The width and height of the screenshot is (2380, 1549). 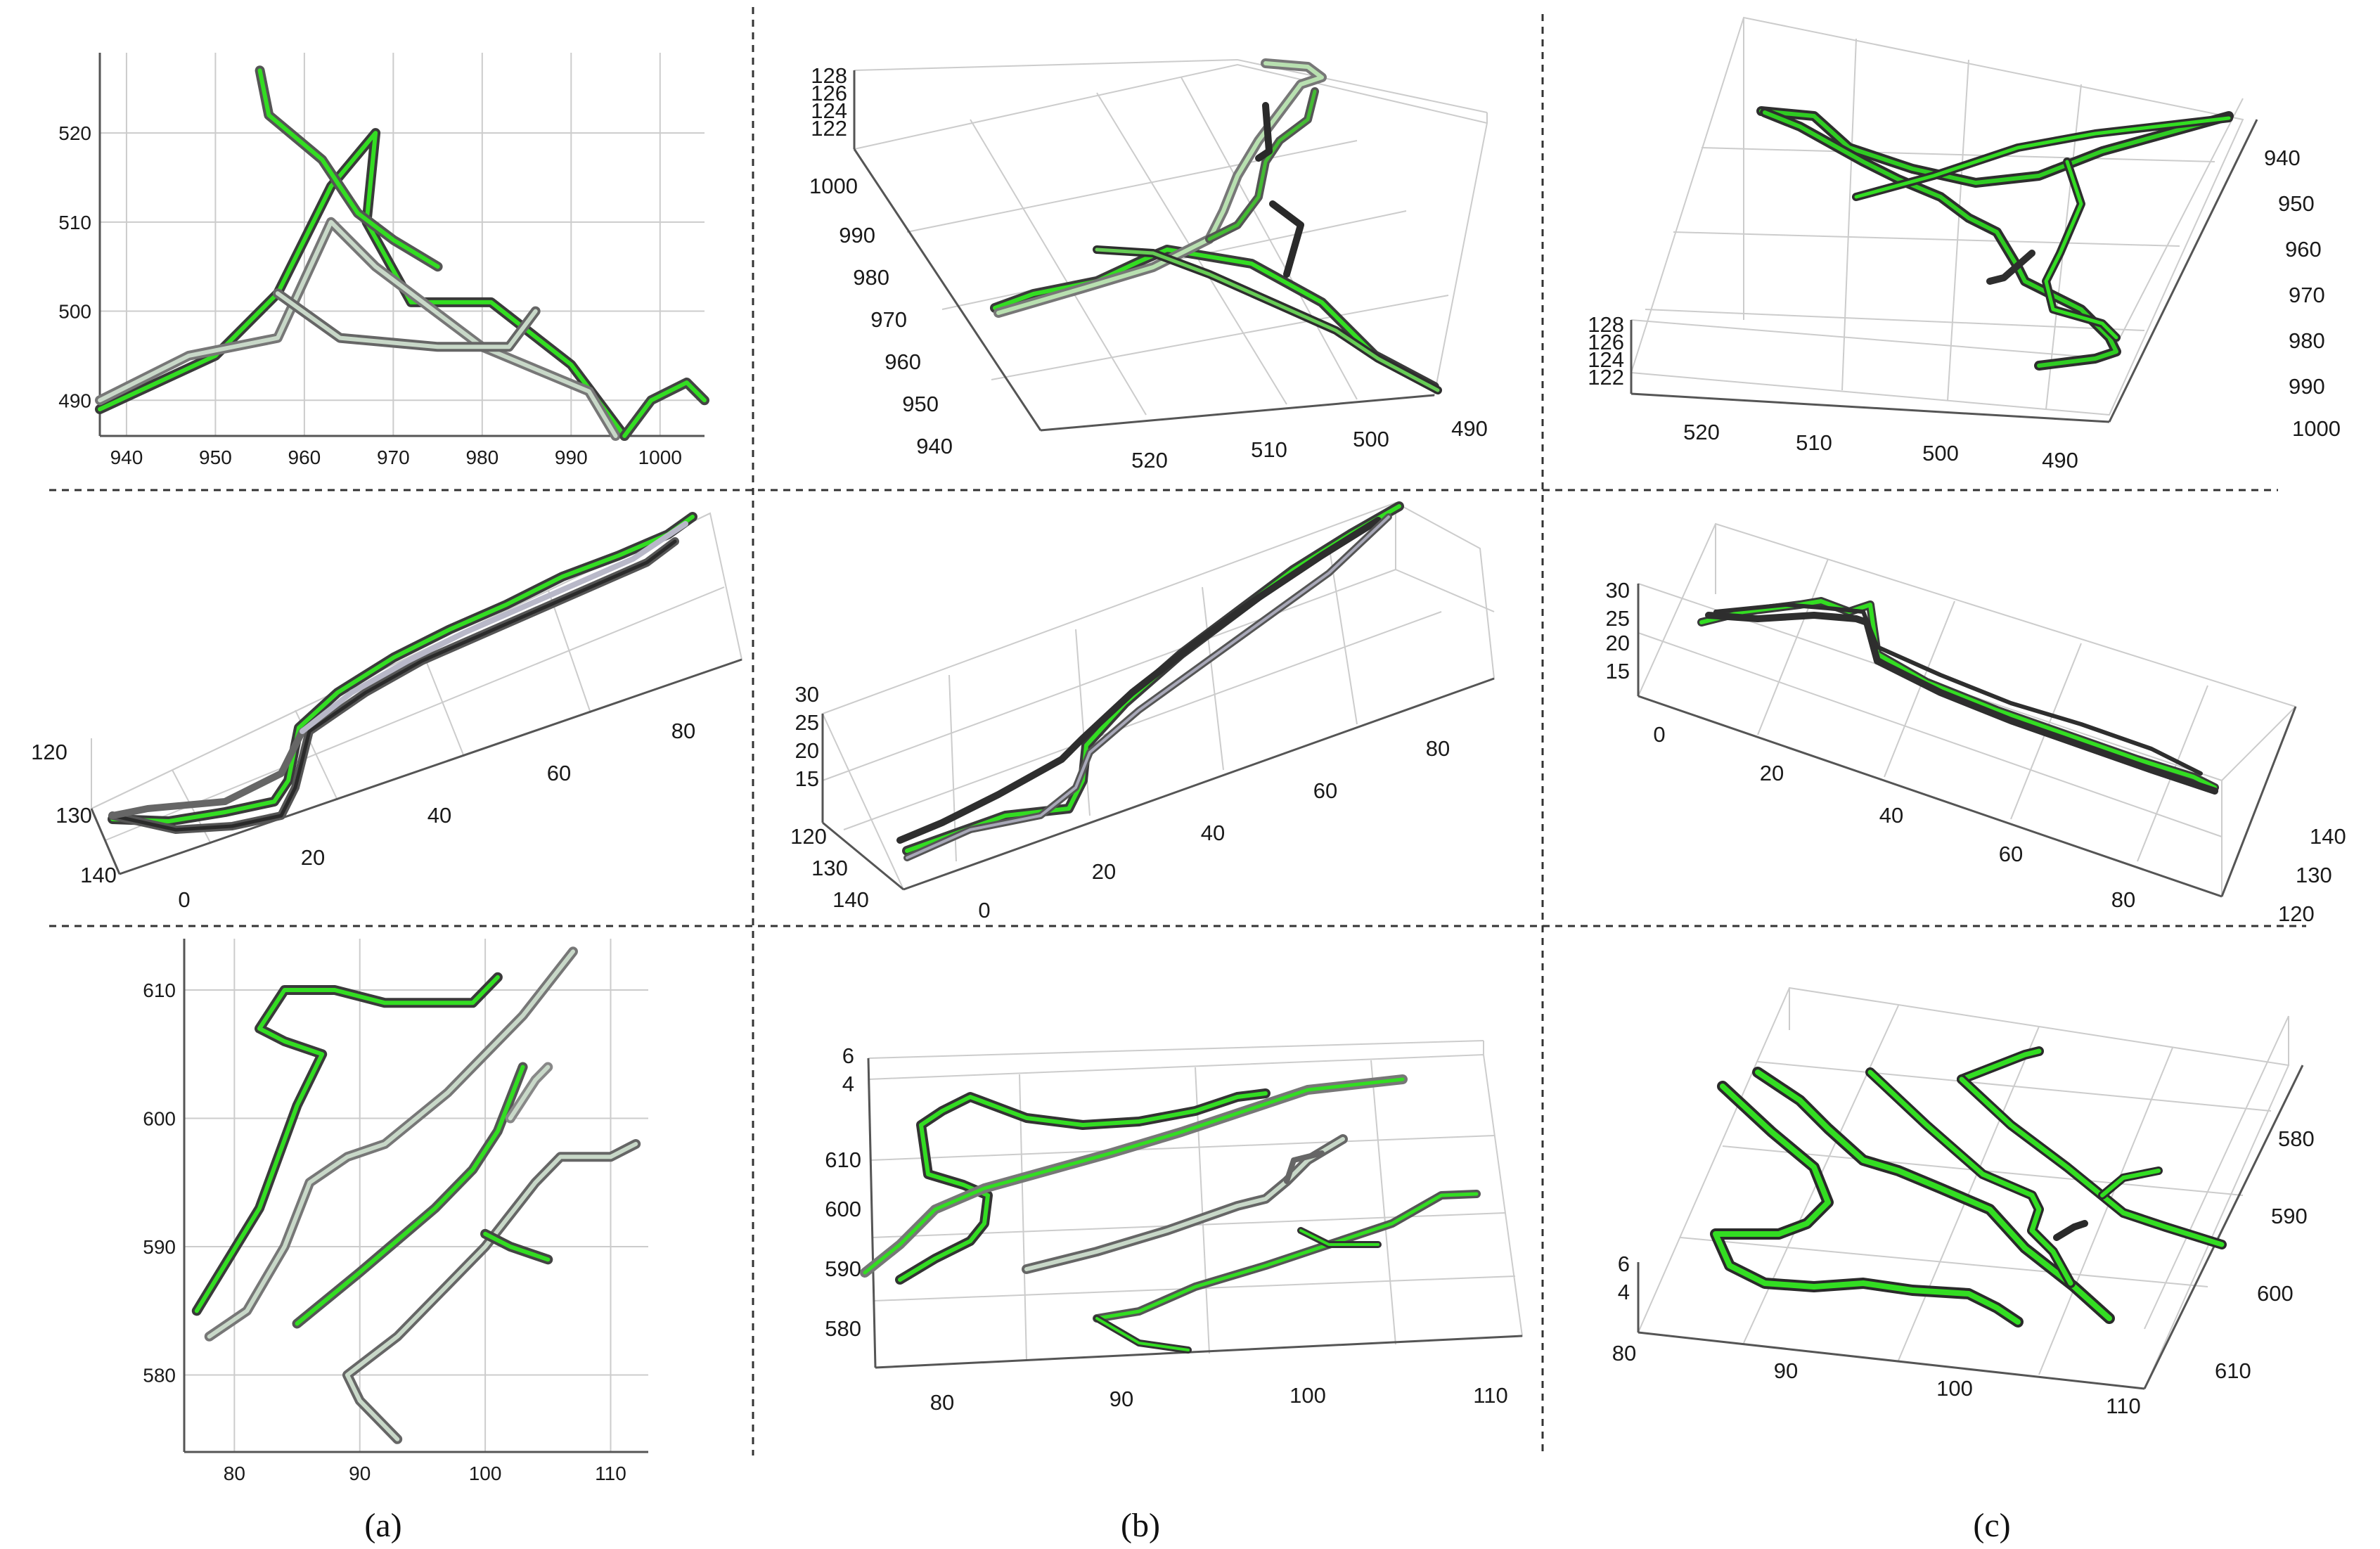 What do you see at coordinates (660, 457) in the screenshot?
I see `x-tick-label: 1000` at bounding box center [660, 457].